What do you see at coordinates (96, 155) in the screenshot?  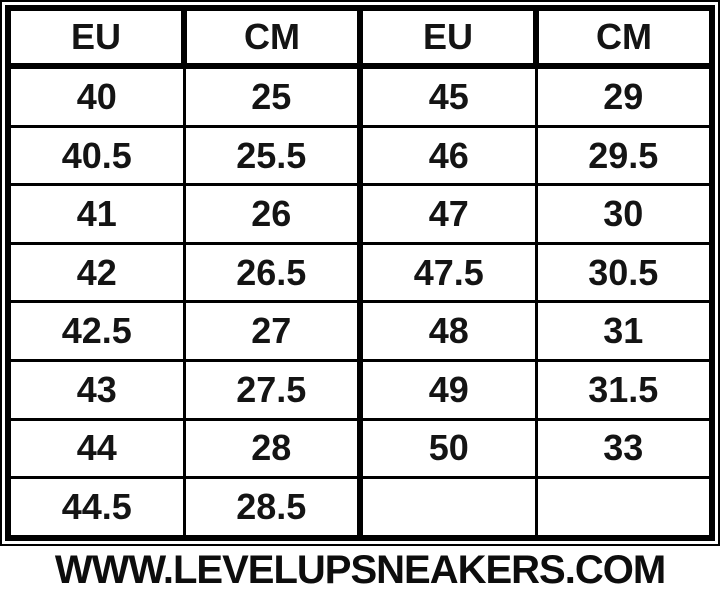 I see `eu-size-cell: 40.5` at bounding box center [96, 155].